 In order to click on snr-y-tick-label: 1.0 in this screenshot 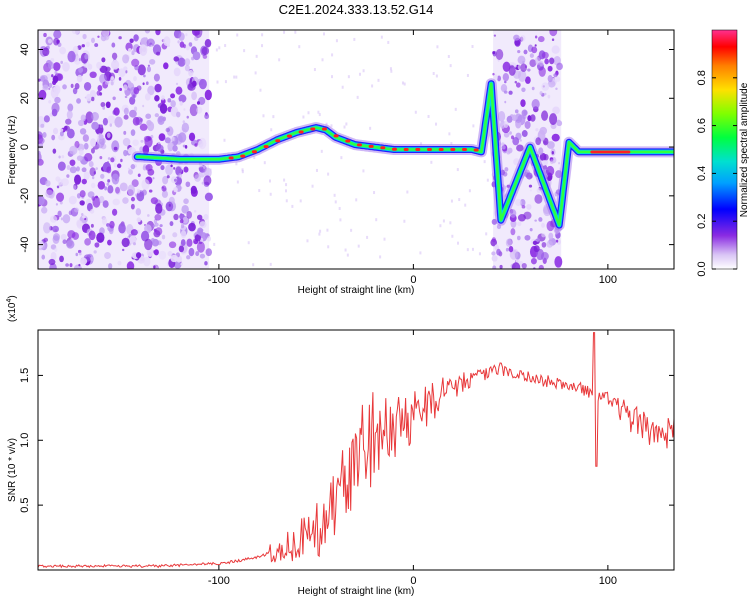, I will do `click(25, 440)`.